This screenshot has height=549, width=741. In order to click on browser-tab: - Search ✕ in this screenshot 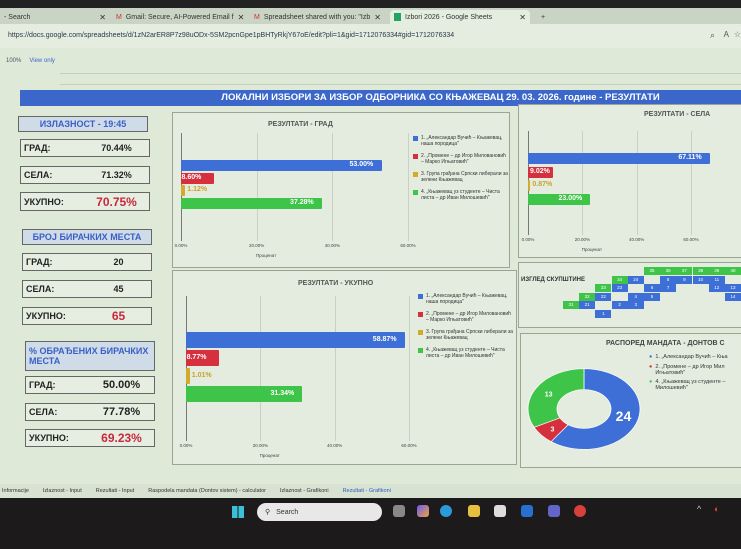, I will do `click(55, 17)`.